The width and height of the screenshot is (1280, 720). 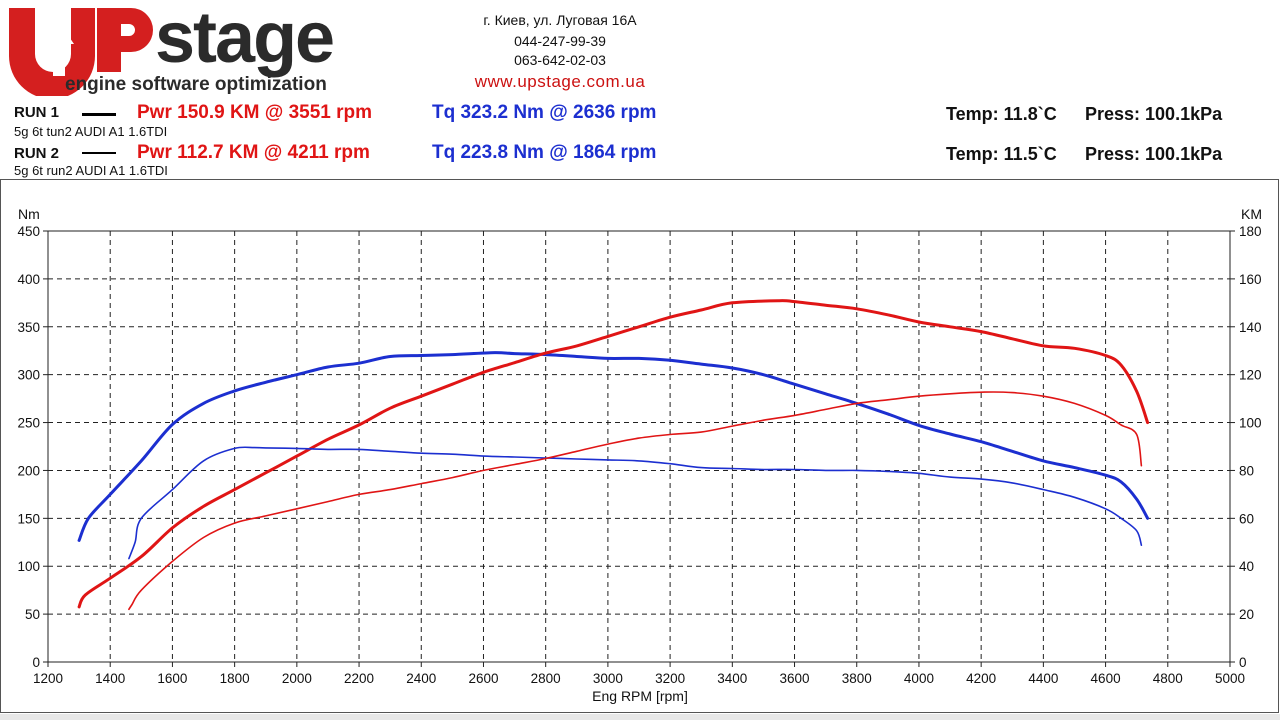 I want to click on run2-label: RUN 2, so click(x=37, y=153).